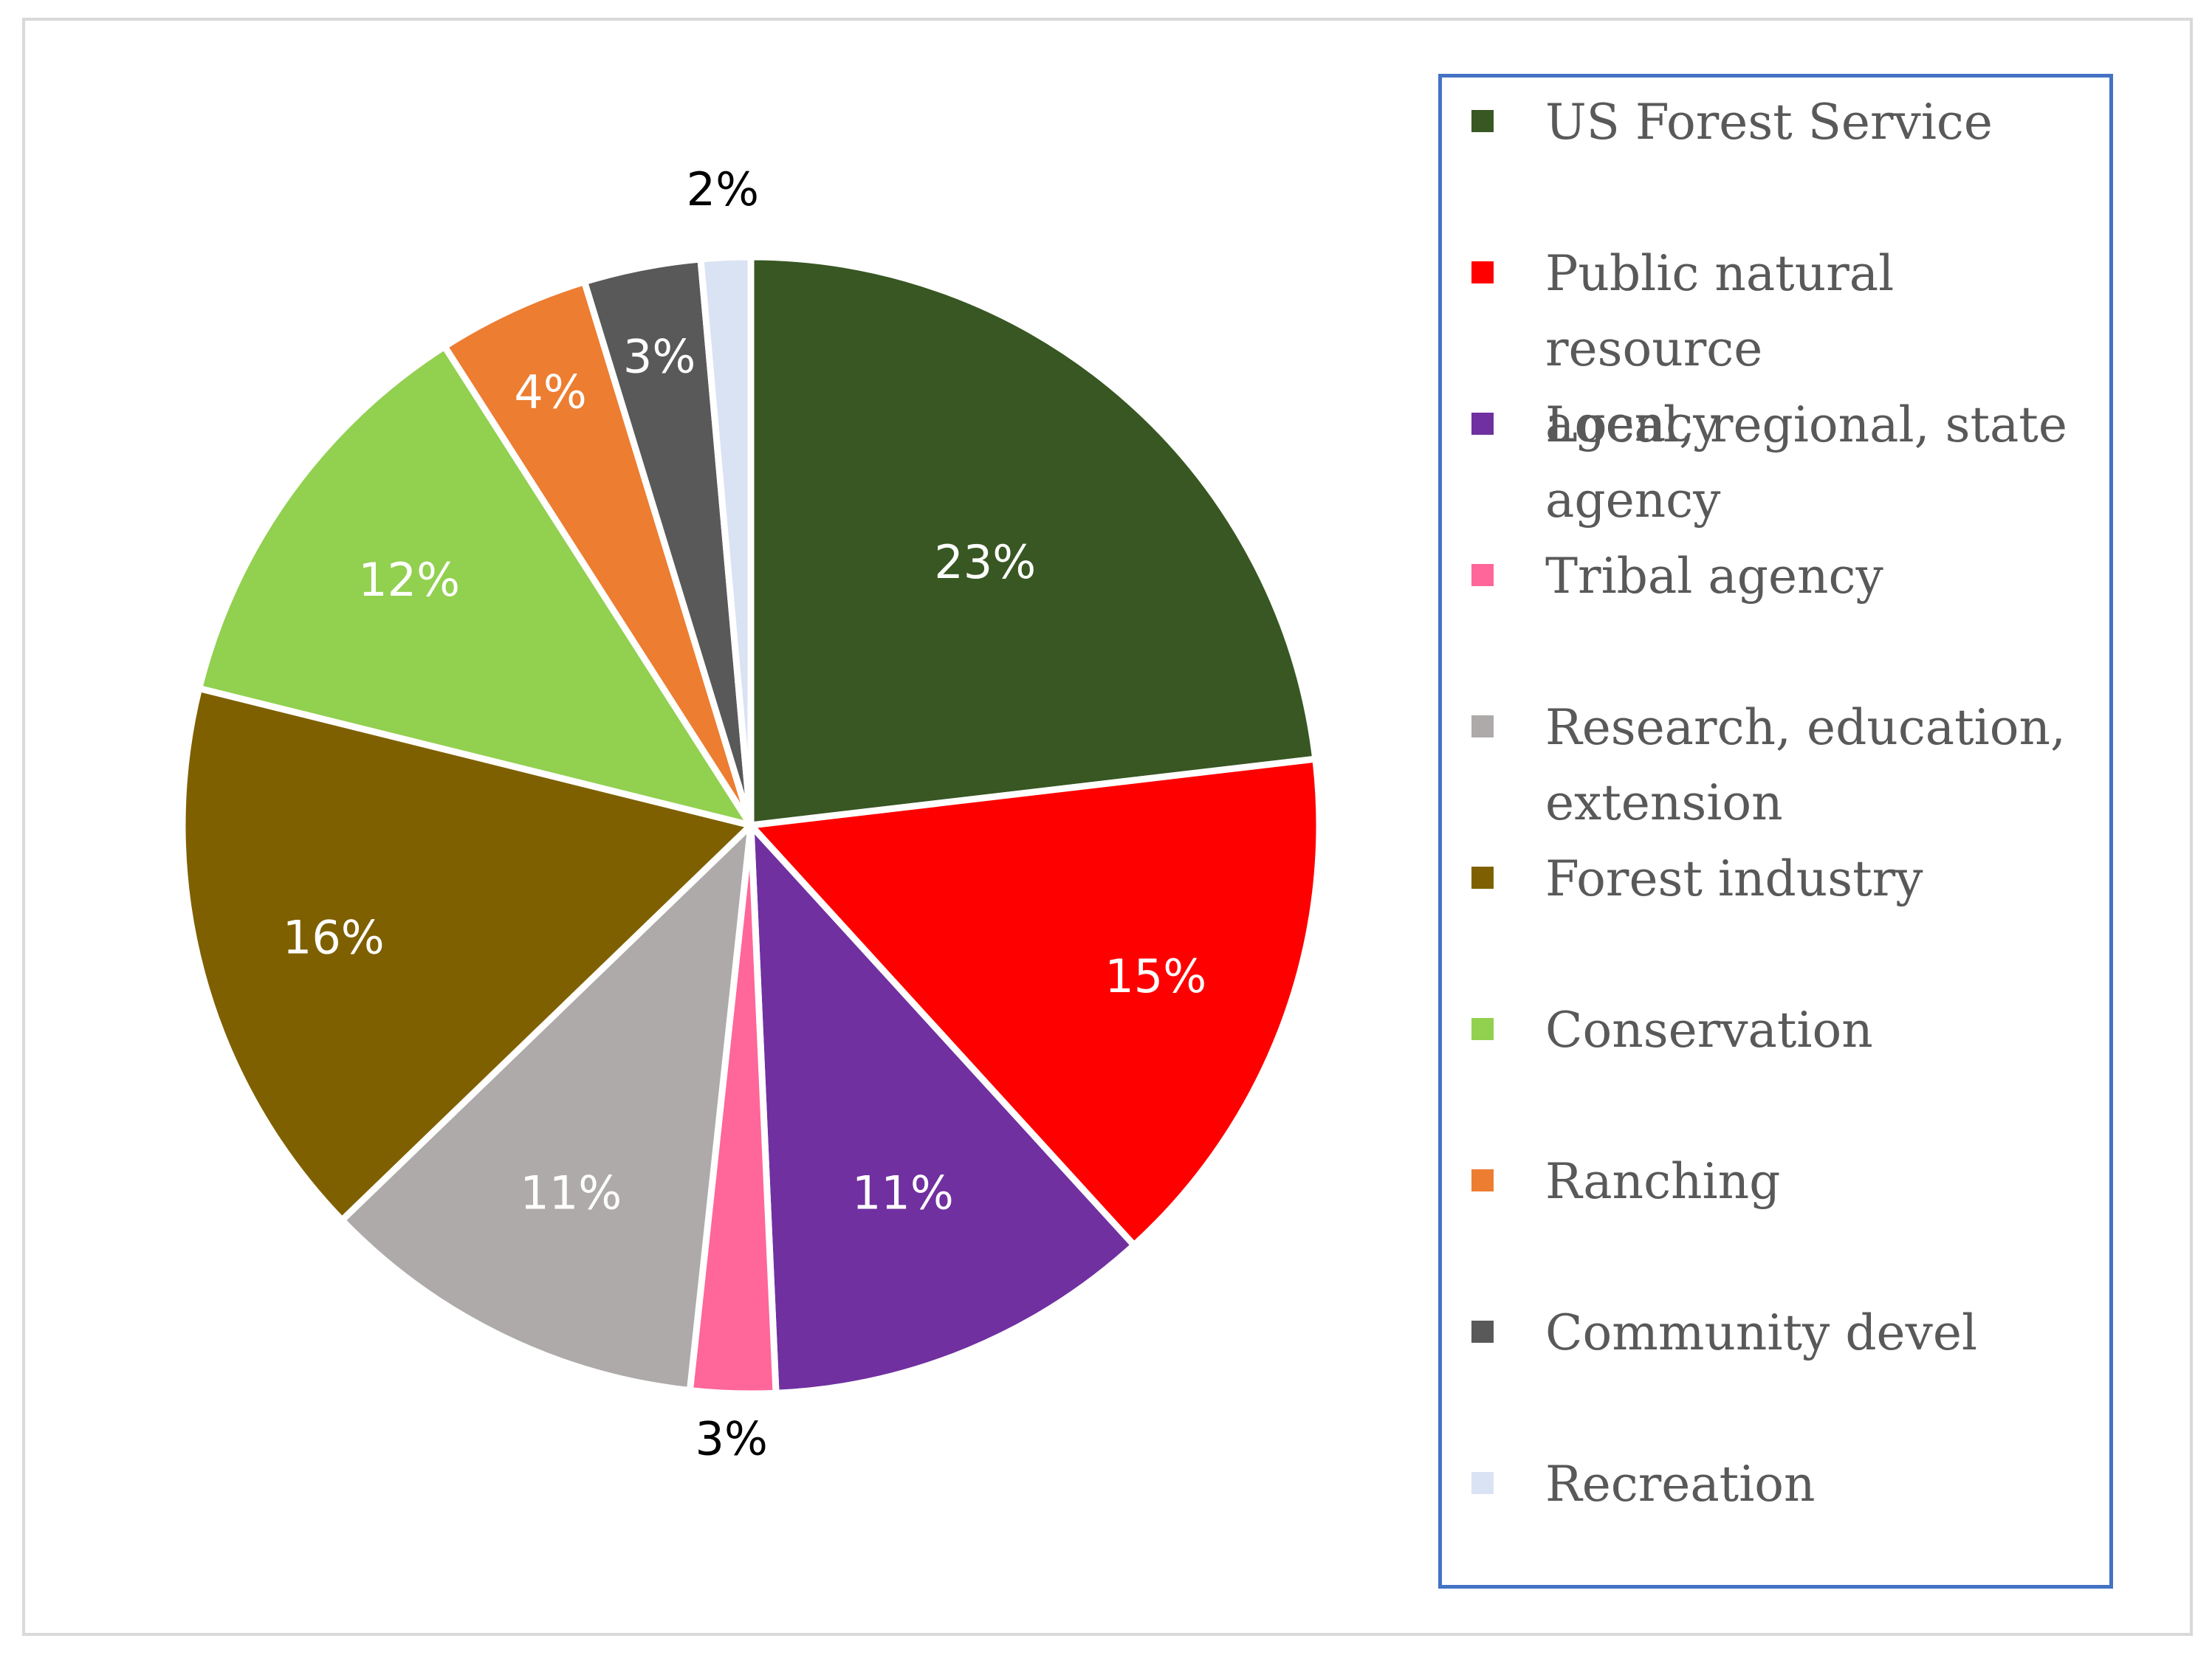 The width and height of the screenshot is (2212, 1658). I want to click on legend-label: Tribal agency, so click(1825, 576).